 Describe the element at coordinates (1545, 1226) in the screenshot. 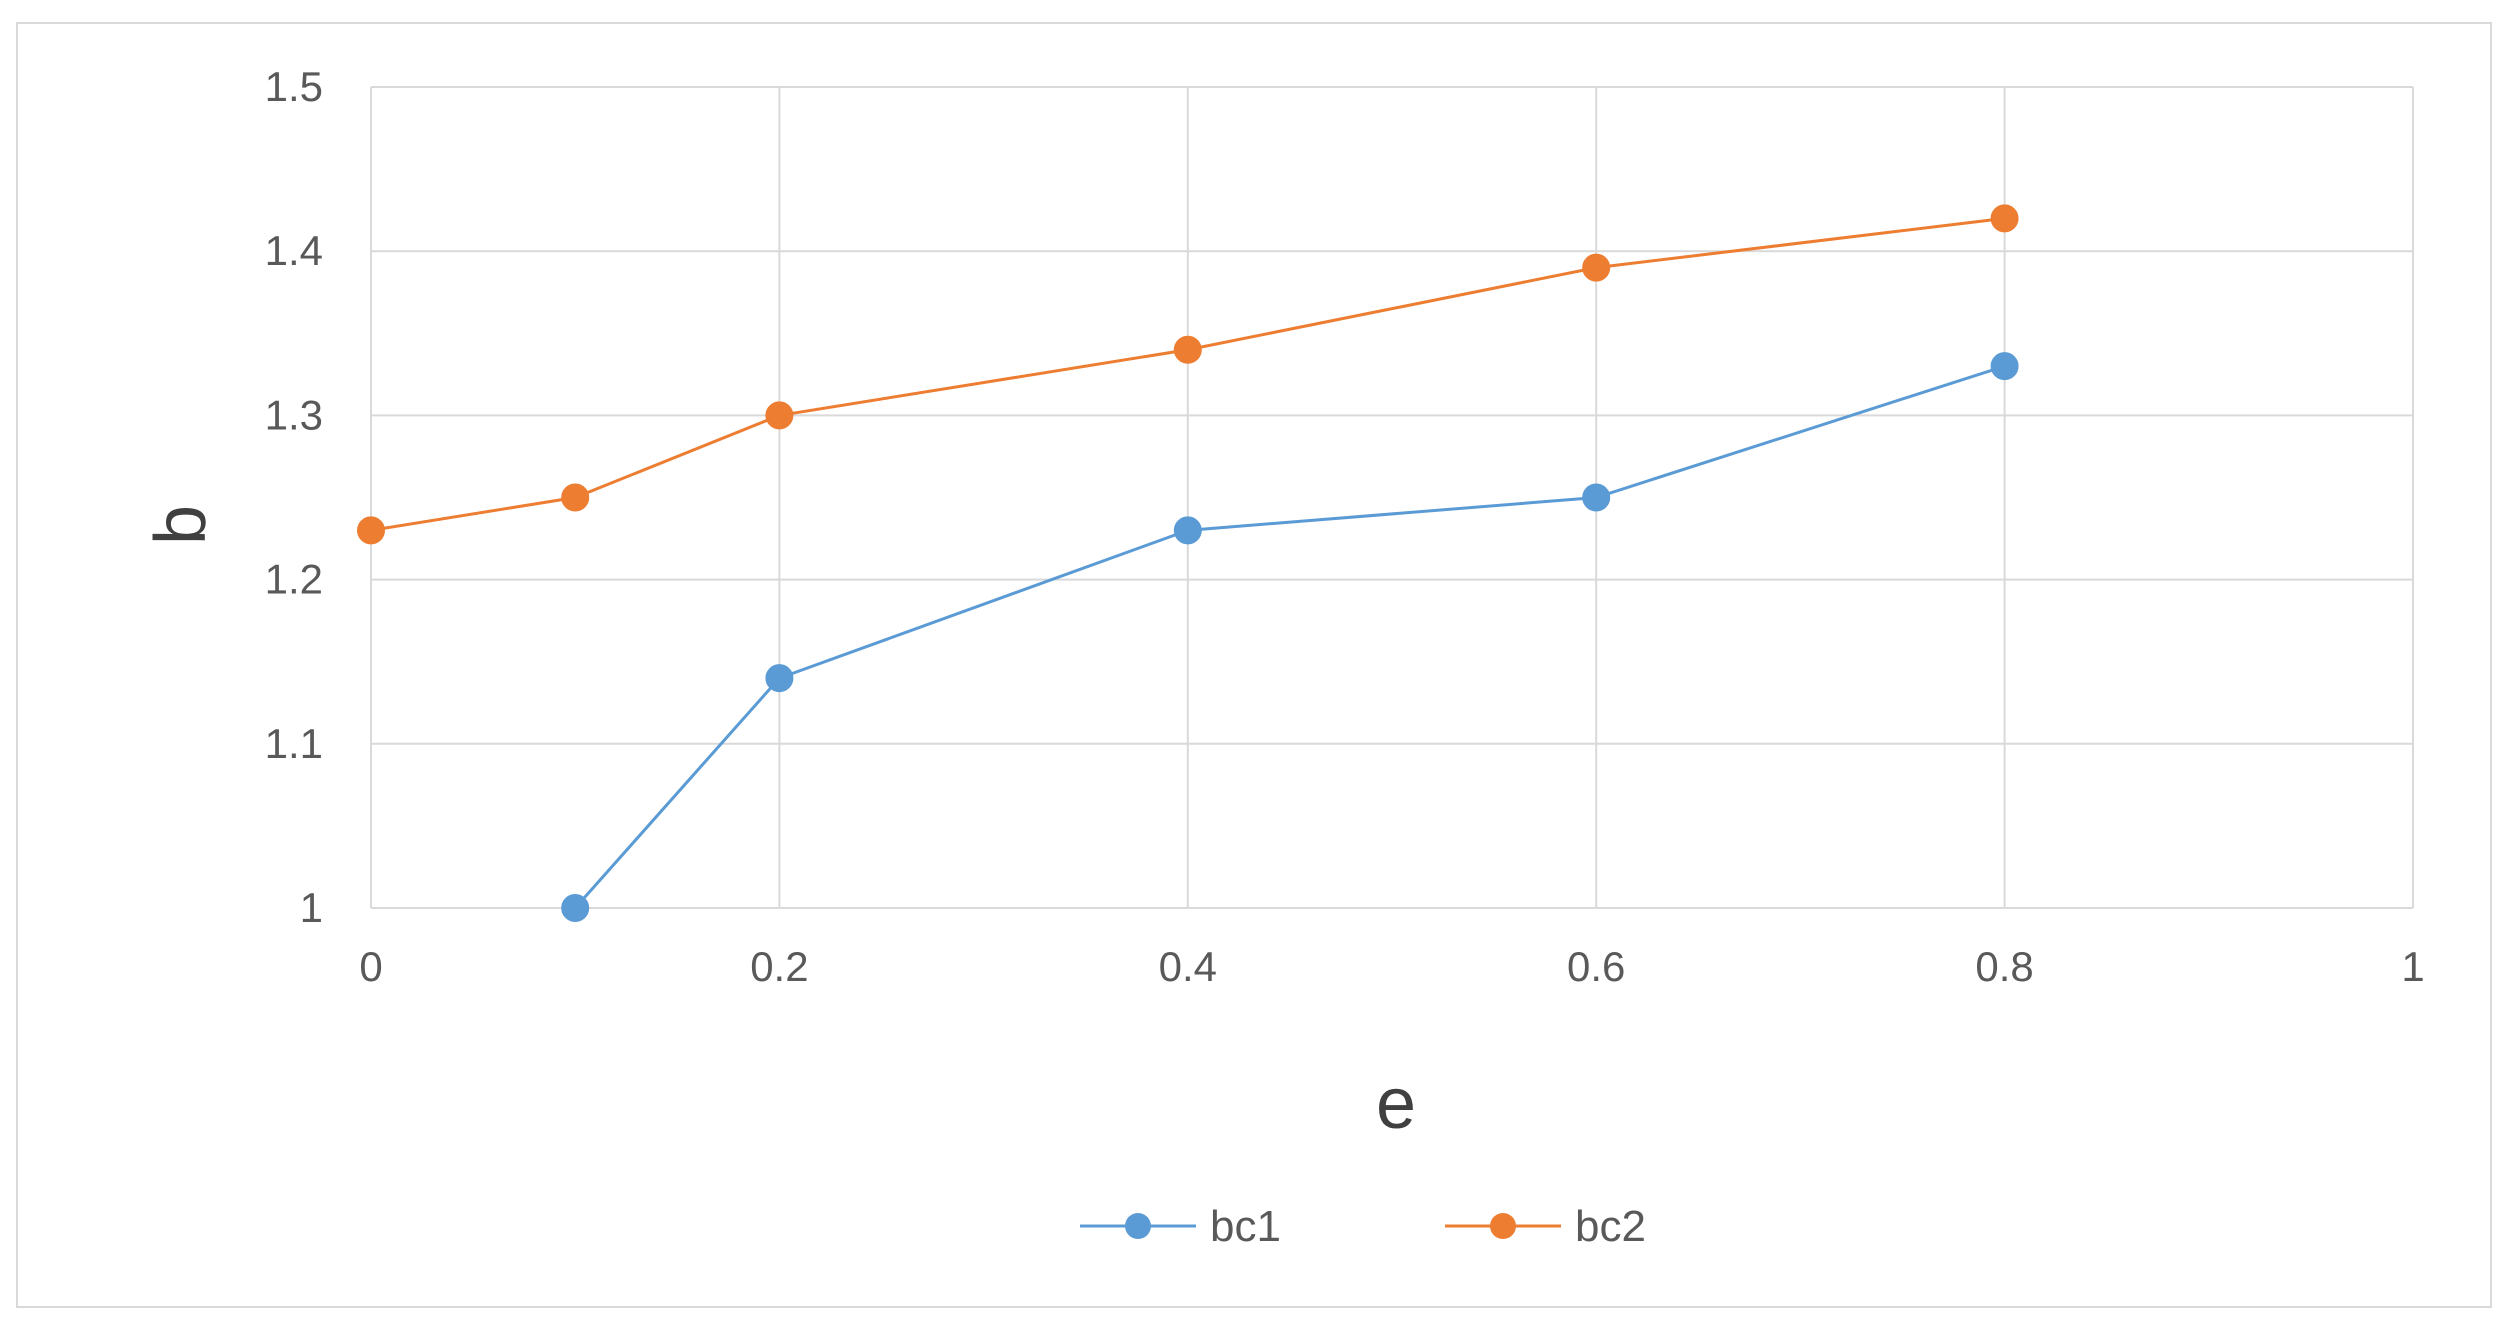

I see `legend-item-bc2: bc2` at that location.